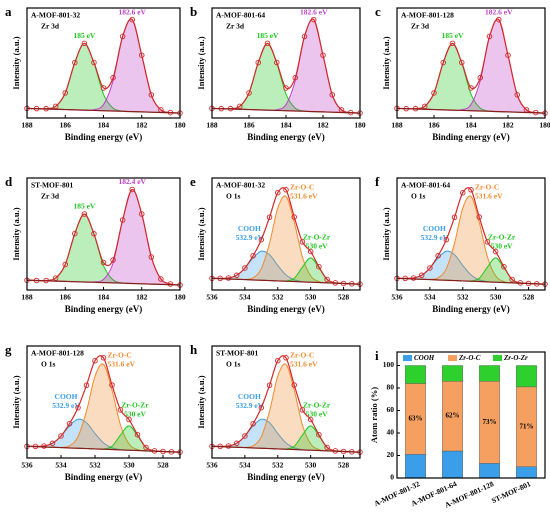 This screenshot has height=513, width=550. I want to click on sample-name: A-MOF-801-128, so click(57, 353).